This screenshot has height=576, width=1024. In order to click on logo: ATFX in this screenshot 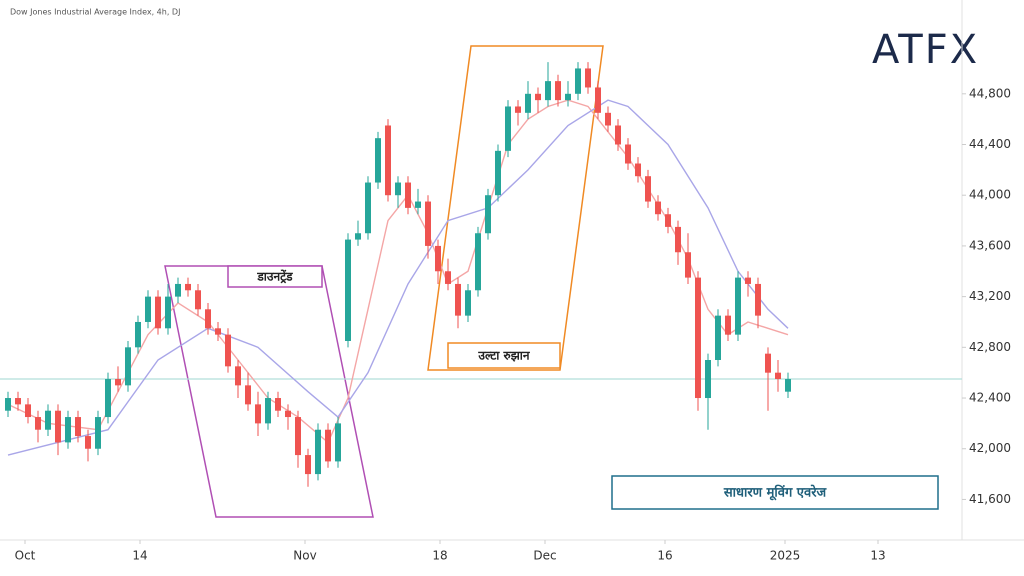, I will do `click(925, 50)`.